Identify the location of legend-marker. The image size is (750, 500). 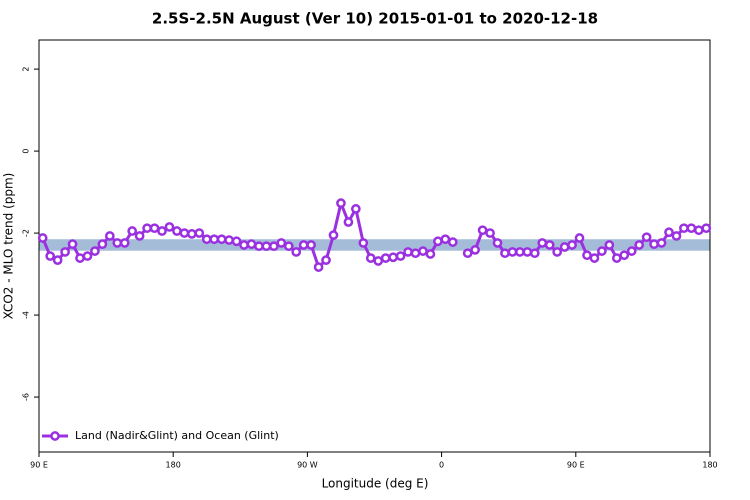
(55, 436).